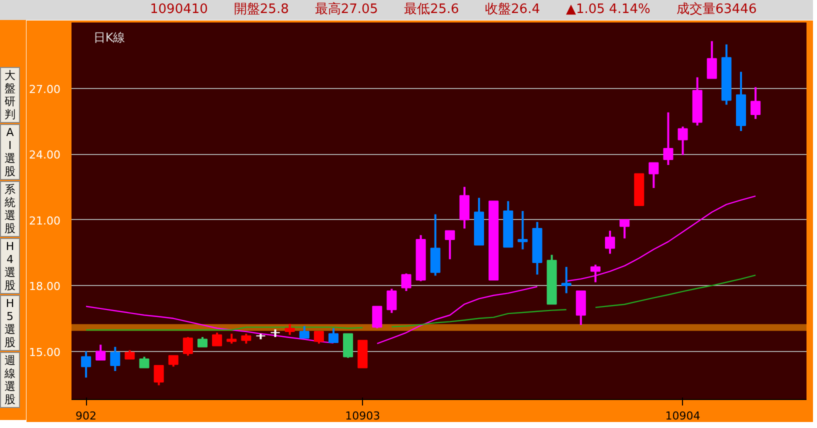 The width and height of the screenshot is (817, 428). I want to click on text: 日K線, so click(109, 37).